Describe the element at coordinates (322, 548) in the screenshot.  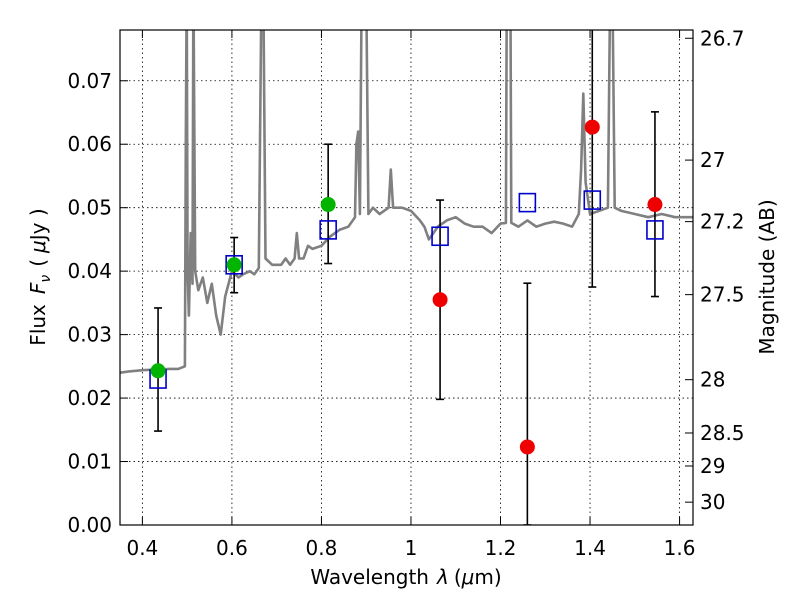
I see `x-tick-label: 0.8` at that location.